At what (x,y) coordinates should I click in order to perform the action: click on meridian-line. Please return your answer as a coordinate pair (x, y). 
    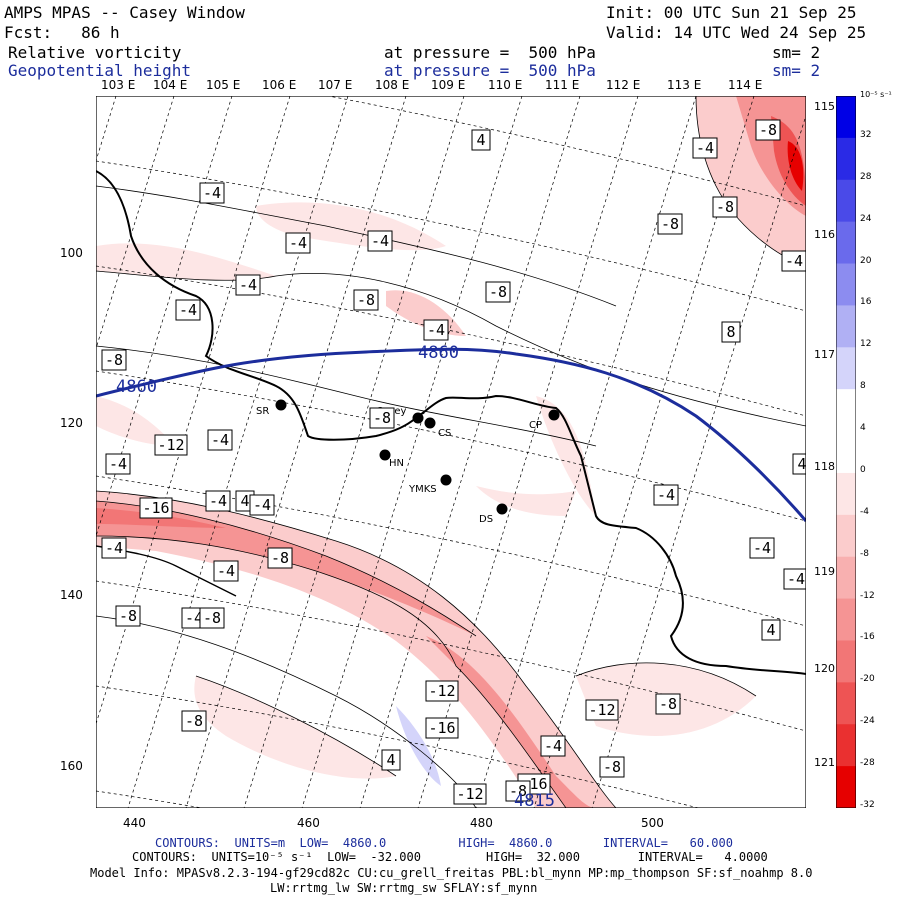
    Looking at the image, I should click on (164, 317).